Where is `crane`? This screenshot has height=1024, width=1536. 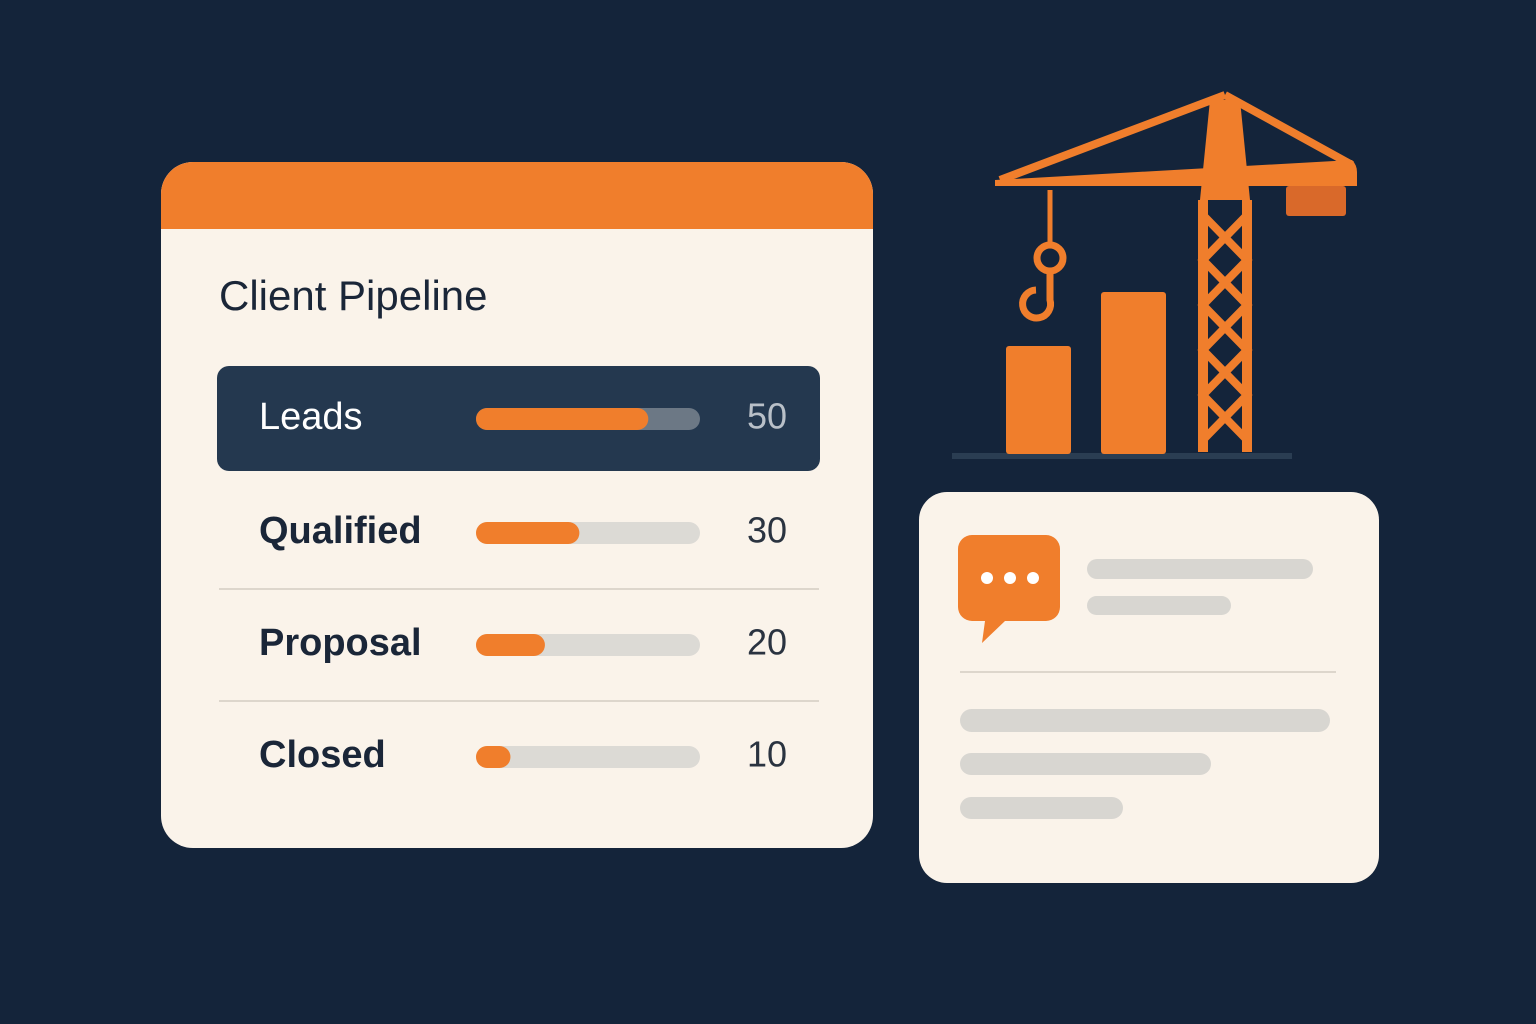
crane is located at coordinates (1176, 271).